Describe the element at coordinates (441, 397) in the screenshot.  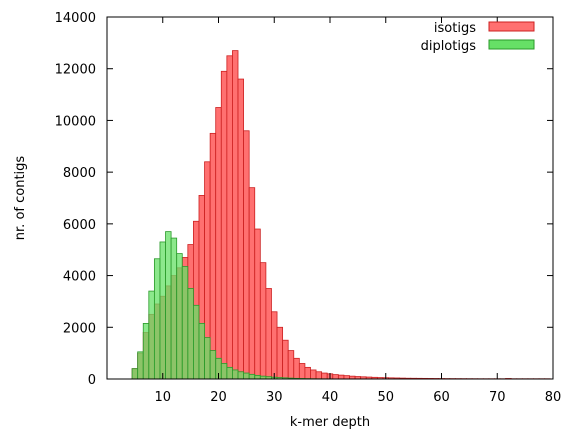
I see `x-tick-label-60: 60` at that location.